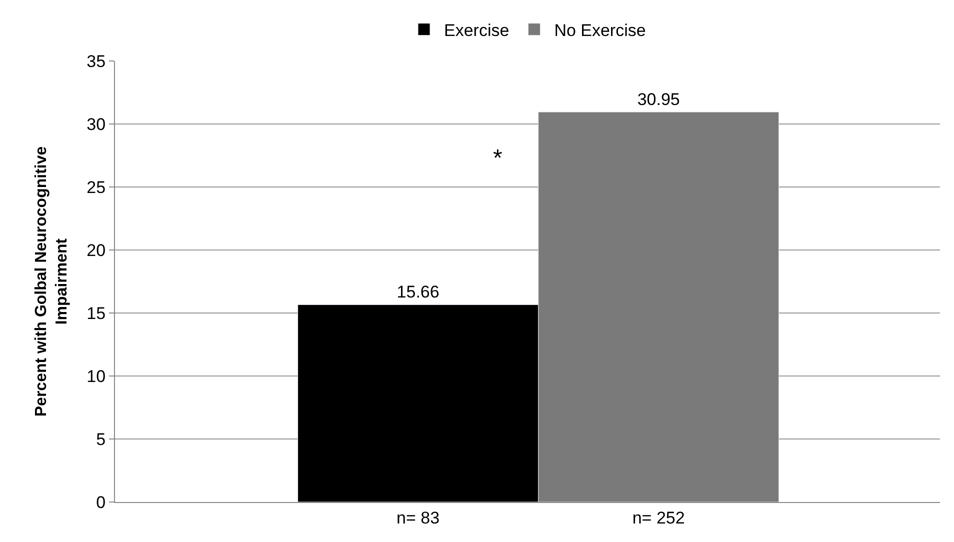 The height and width of the screenshot is (542, 954). Describe the element at coordinates (101, 502) in the screenshot. I see `y-tick-label: 0` at that location.